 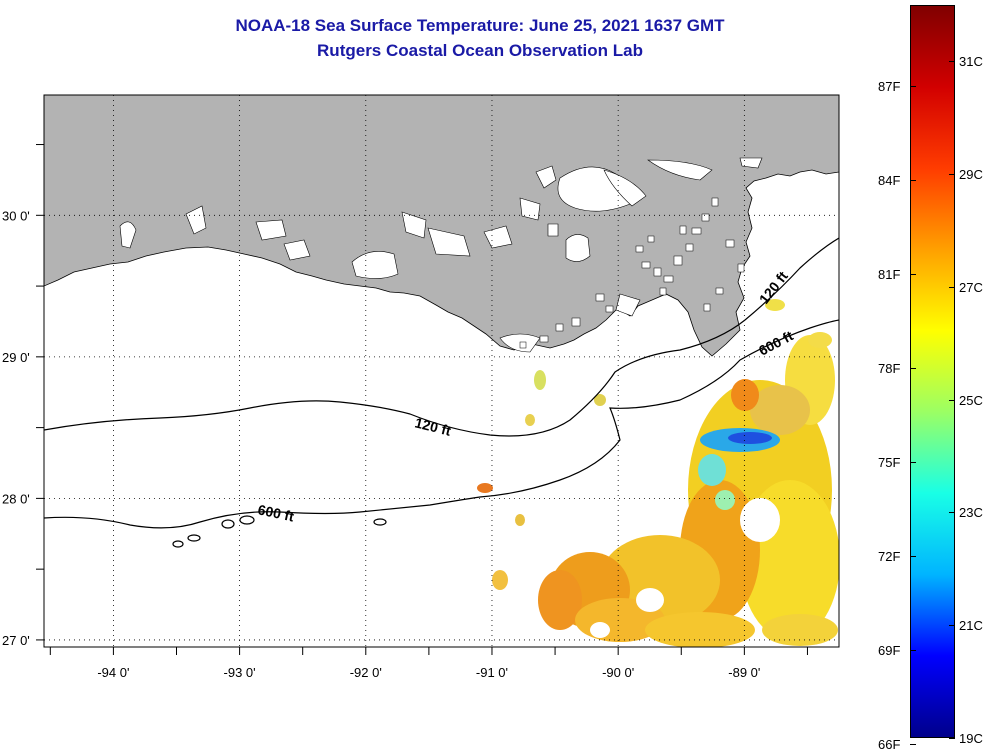 What do you see at coordinates (275, 512) in the screenshot?
I see `contour-label-600-west: 600 ft` at bounding box center [275, 512].